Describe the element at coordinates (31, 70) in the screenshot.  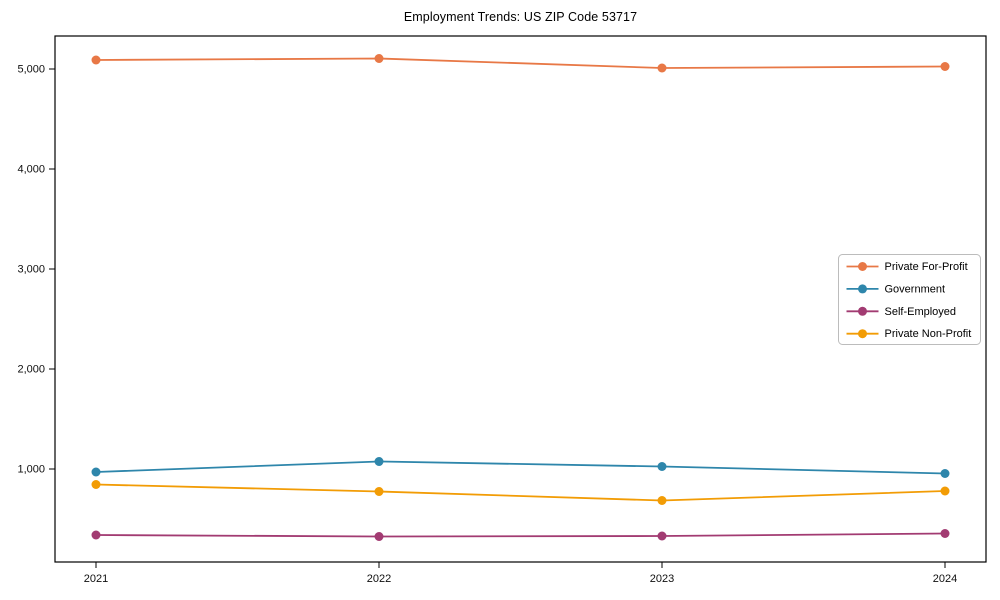
I see `y-tick-label-5-000: 5,000` at that location.